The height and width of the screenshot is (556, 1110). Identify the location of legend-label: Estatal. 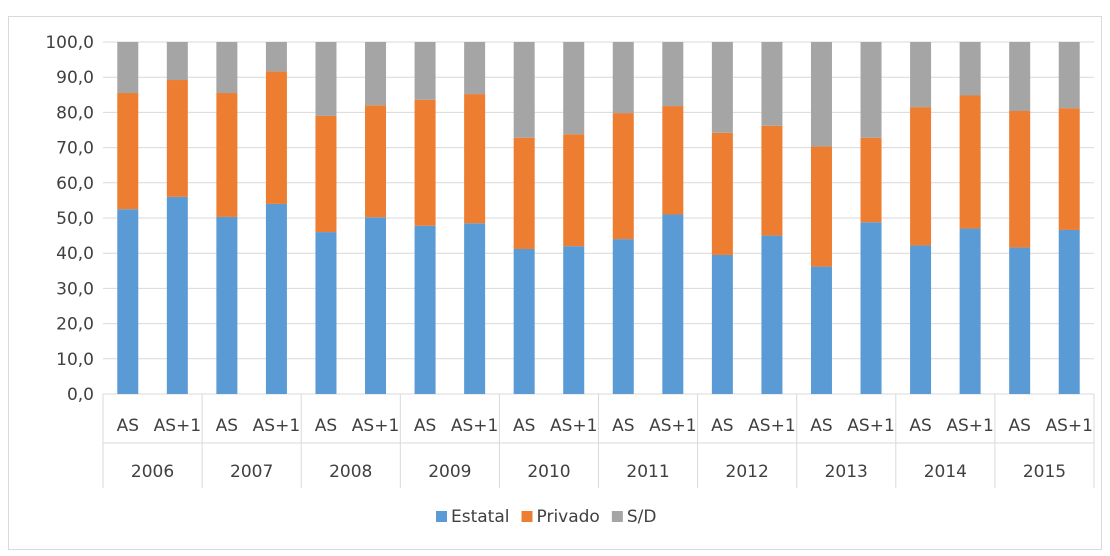
(480, 517).